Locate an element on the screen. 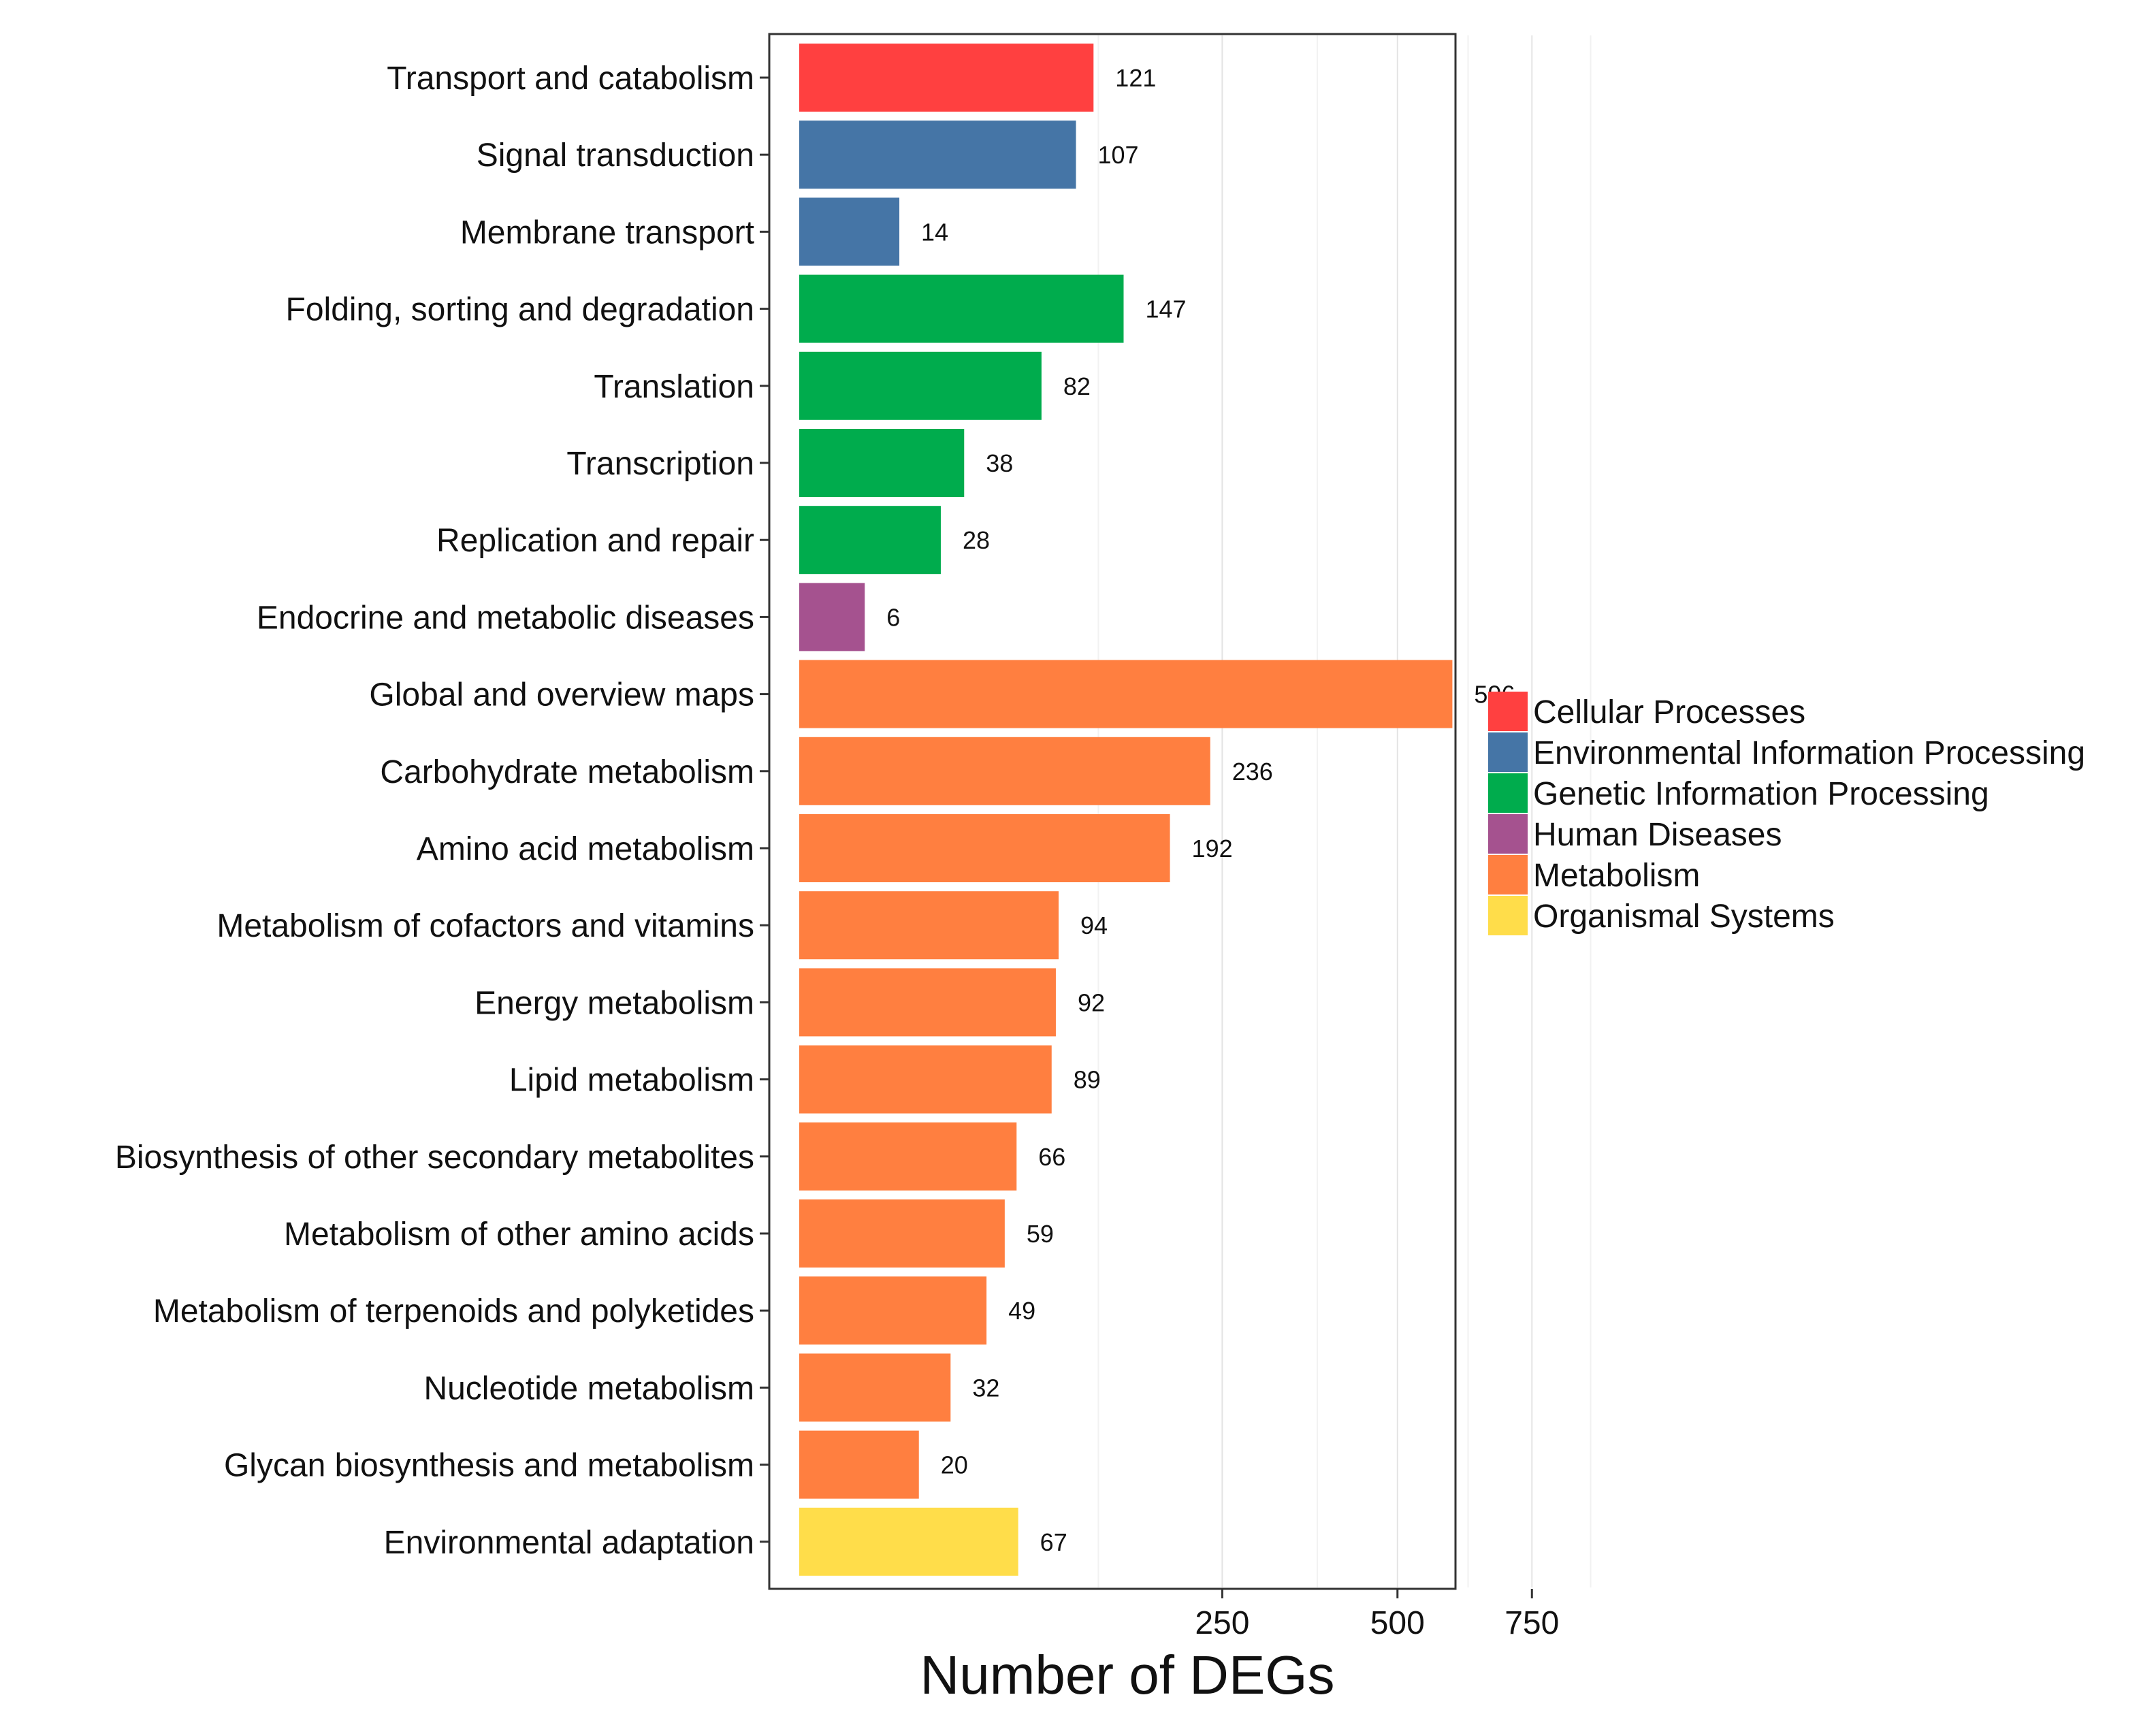  category-label: Membrane transport is located at coordinates (607, 232).